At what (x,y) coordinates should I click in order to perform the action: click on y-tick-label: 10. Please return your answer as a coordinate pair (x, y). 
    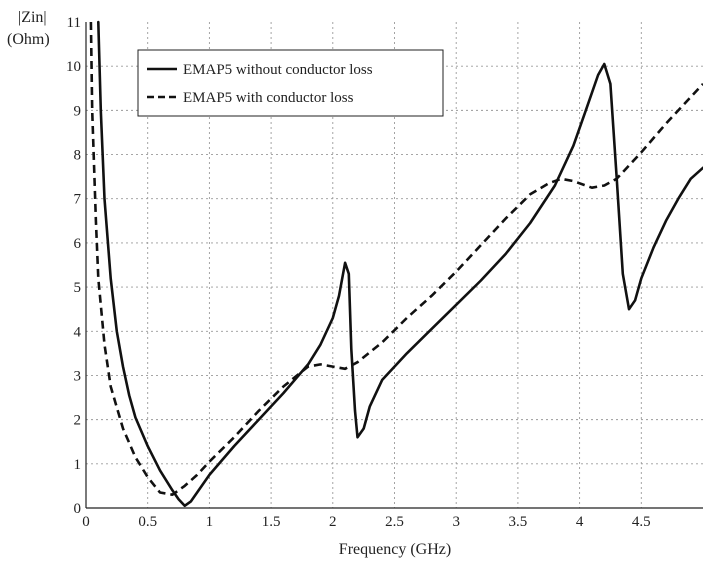
    Looking at the image, I should click on (73, 67).